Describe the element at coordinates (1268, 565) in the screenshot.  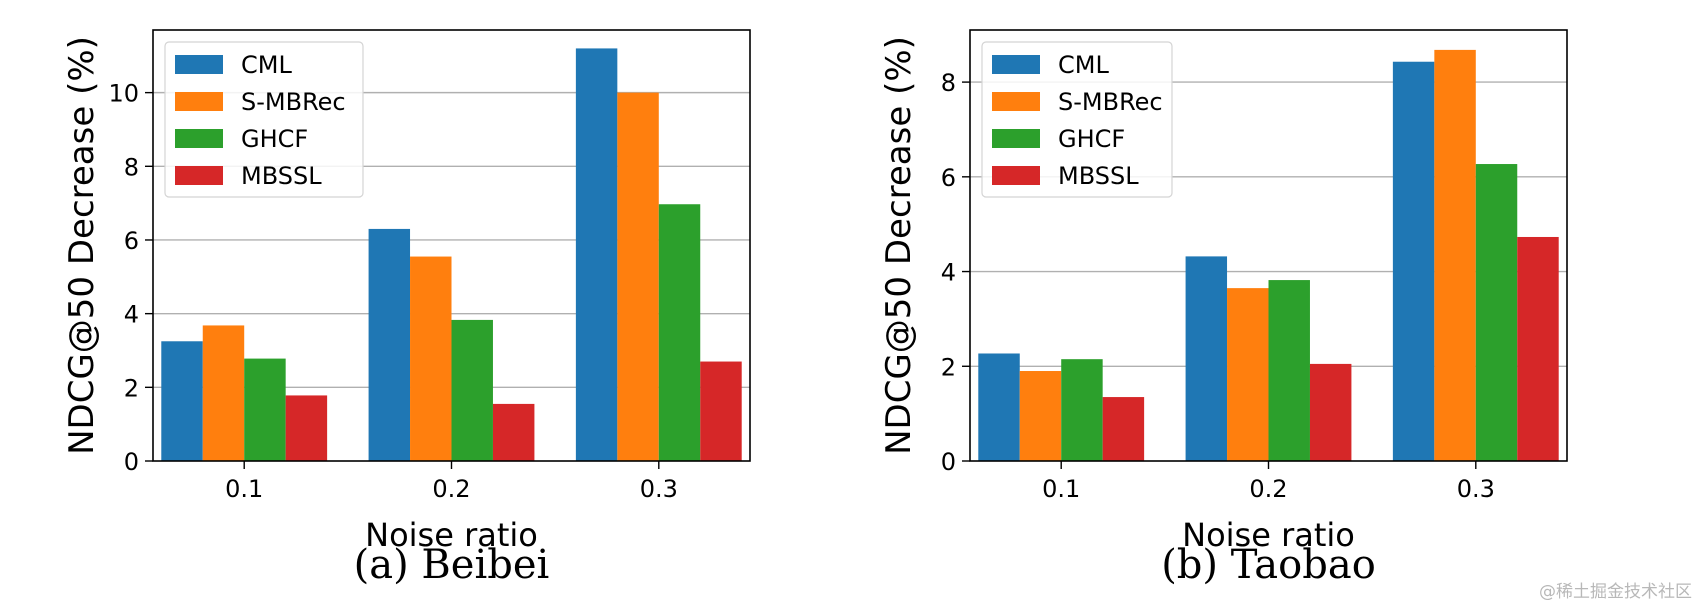
I see `figure-caption: (b) Taobao` at that location.